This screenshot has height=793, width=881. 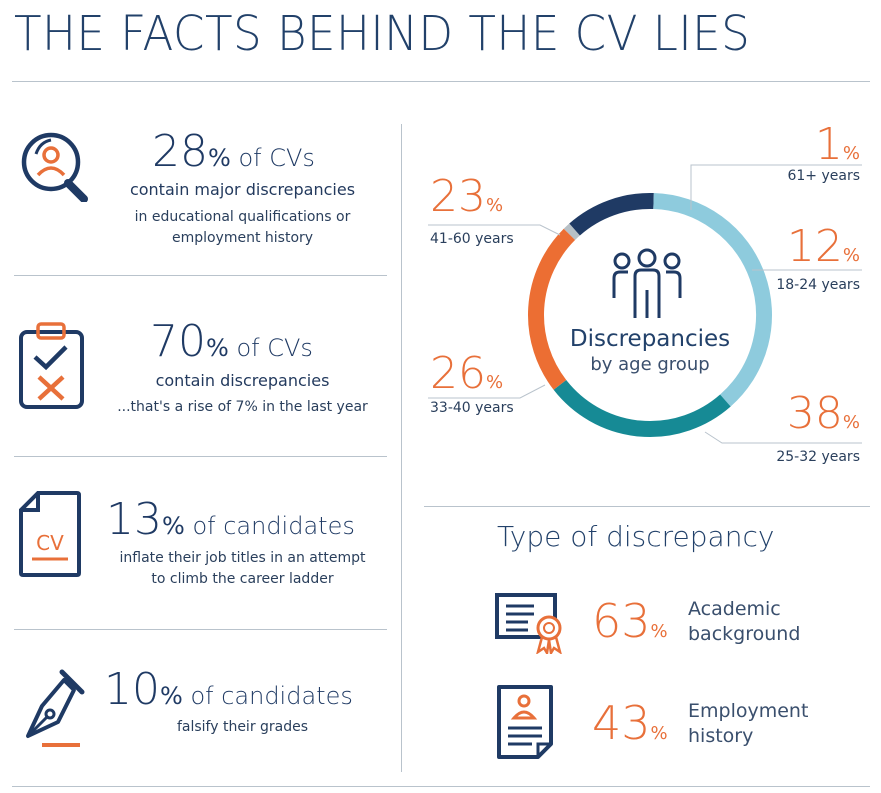 What do you see at coordinates (472, 408) in the screenshot?
I see `age-stat-label: 33-40 years` at bounding box center [472, 408].